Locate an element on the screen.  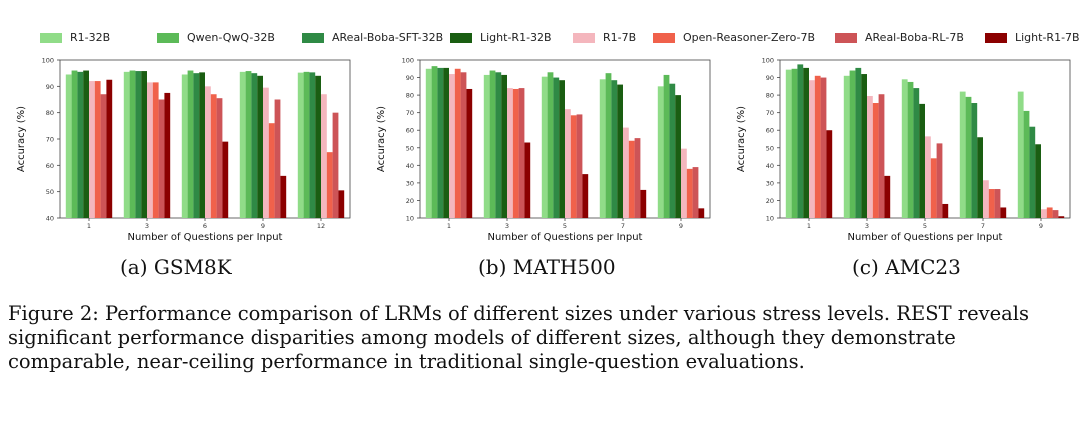
subcaption-amc23: (c) AMC23 is located at coordinates (906, 267).